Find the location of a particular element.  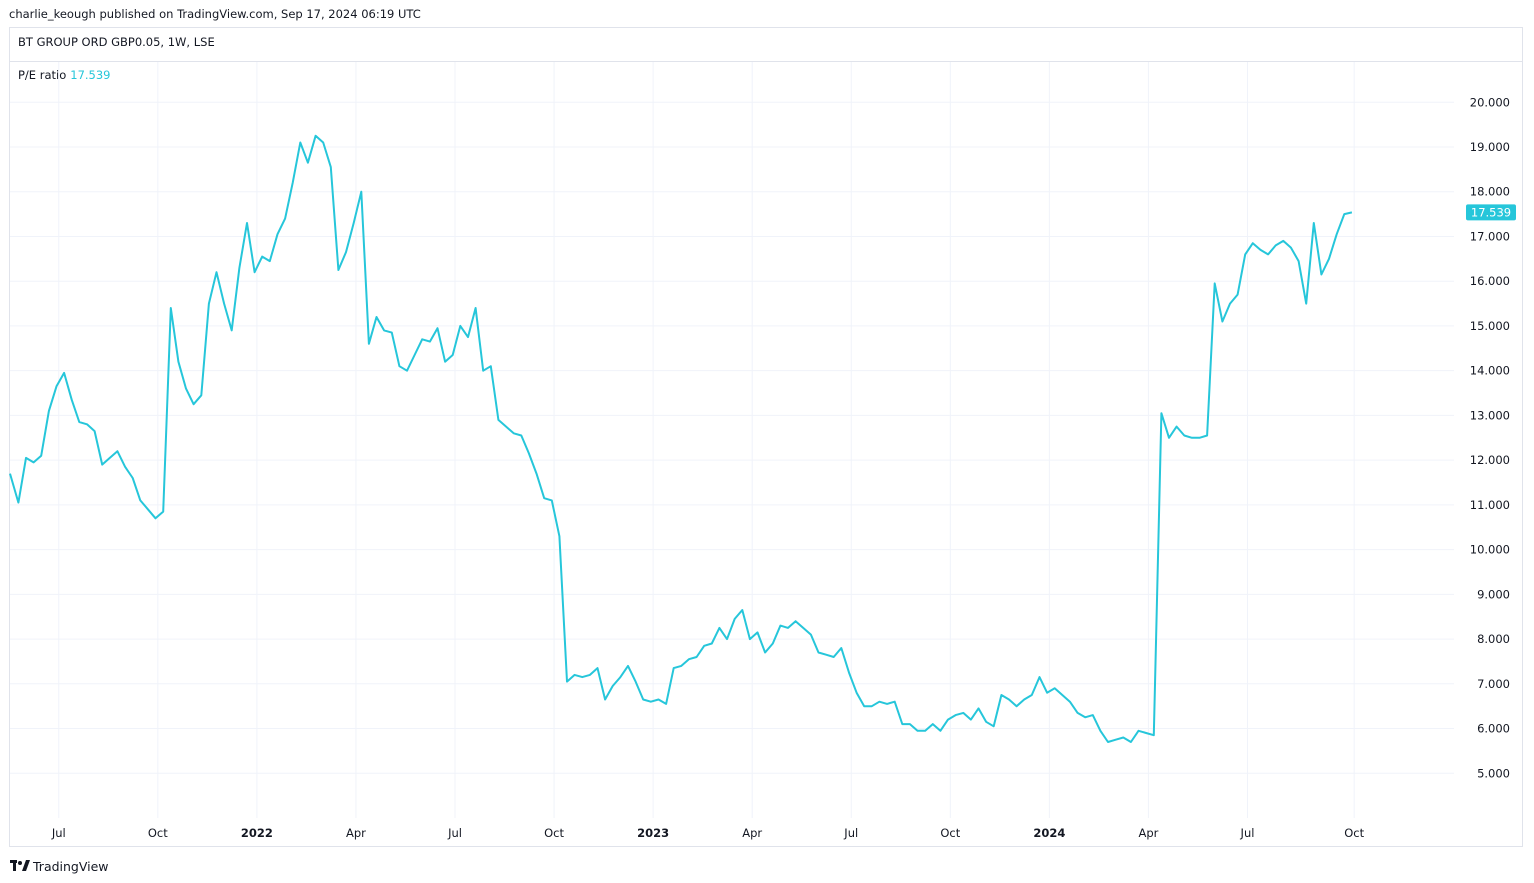

footer-brand-text: TradingView is located at coordinates (71, 866).